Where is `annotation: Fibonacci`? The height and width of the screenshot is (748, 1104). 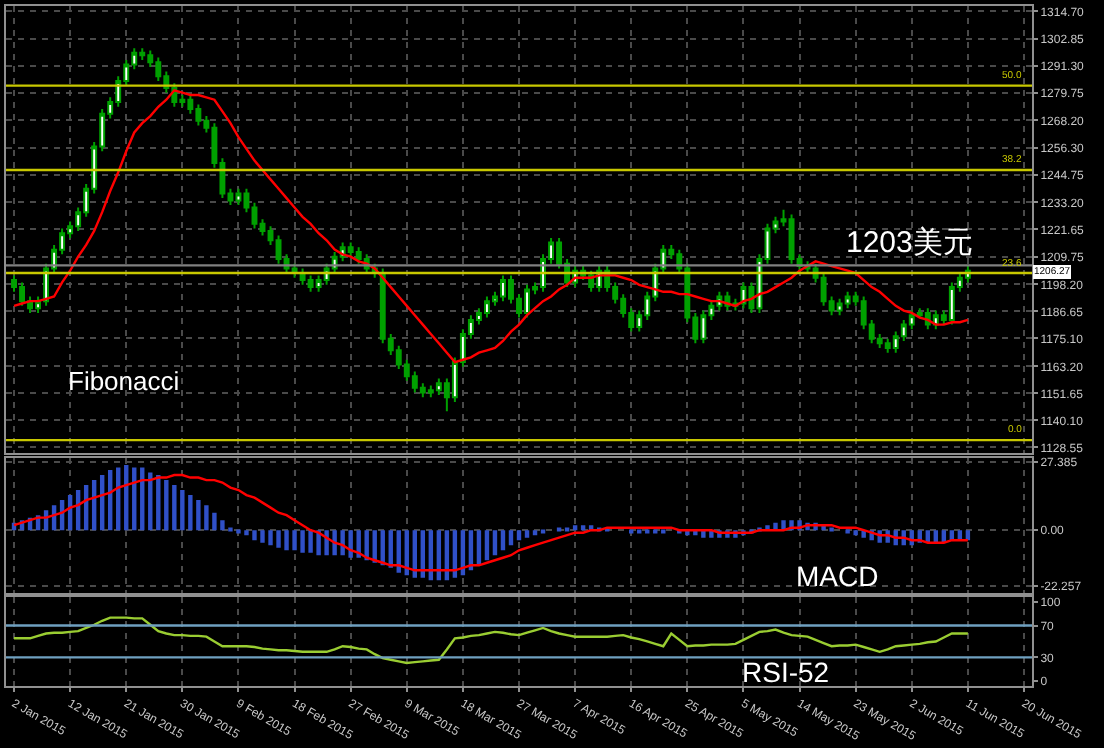
annotation: Fibonacci is located at coordinates (124, 381).